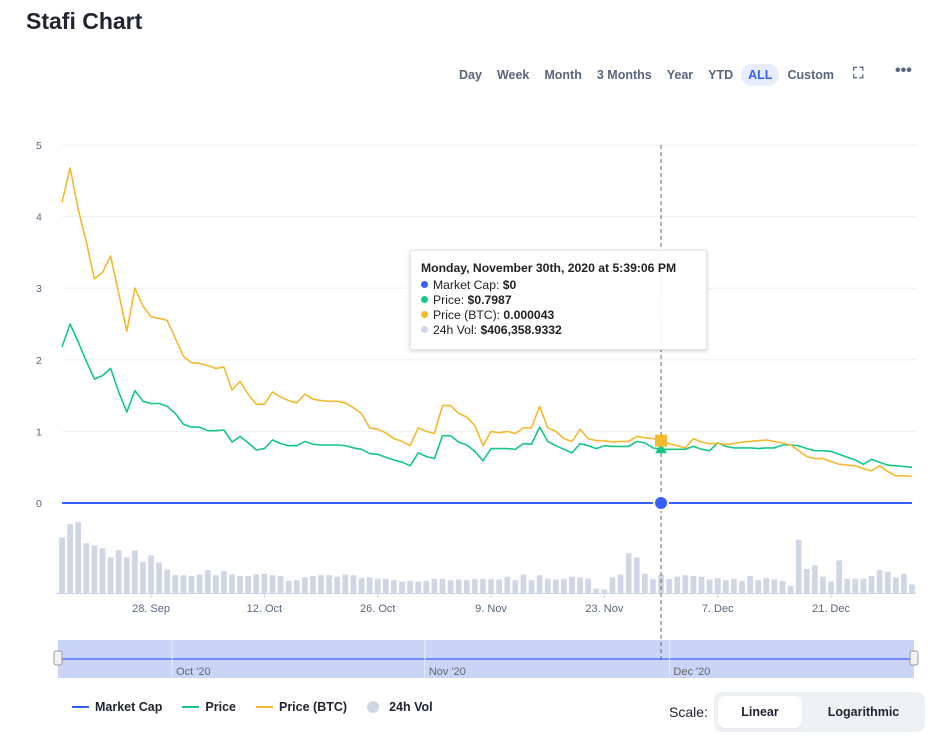 Image resolution: width=950 pixels, height=740 pixels. I want to click on price-dot-icon, so click(424, 299).